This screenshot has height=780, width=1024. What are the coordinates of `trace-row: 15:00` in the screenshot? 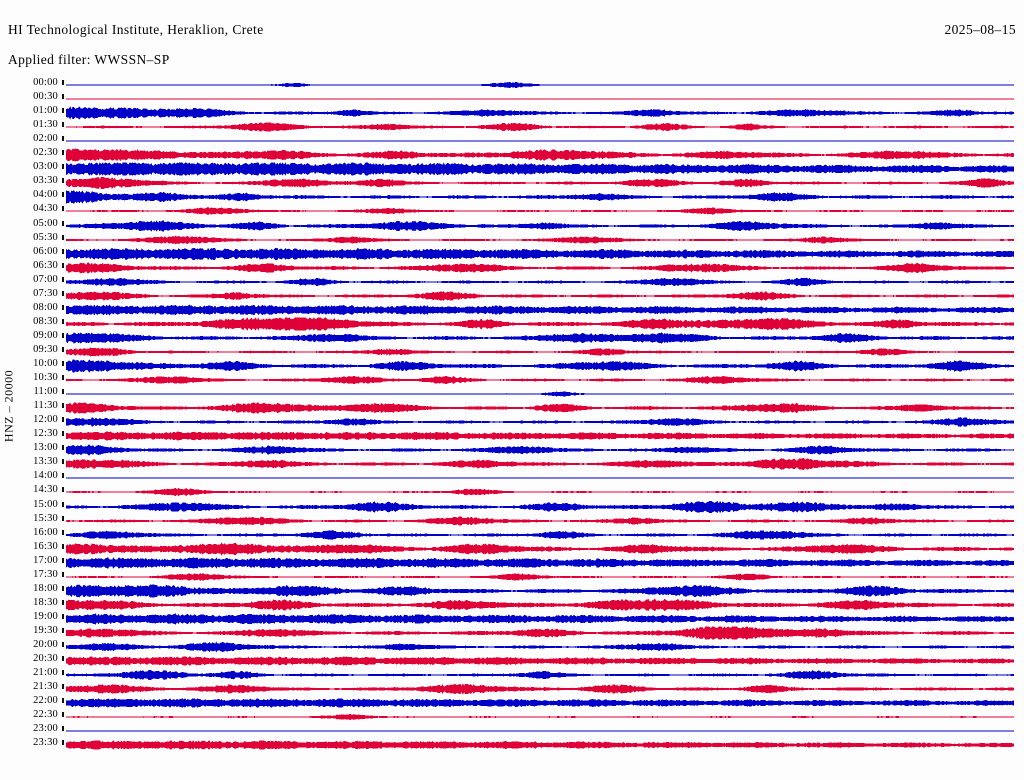 It's located at (512, 506).